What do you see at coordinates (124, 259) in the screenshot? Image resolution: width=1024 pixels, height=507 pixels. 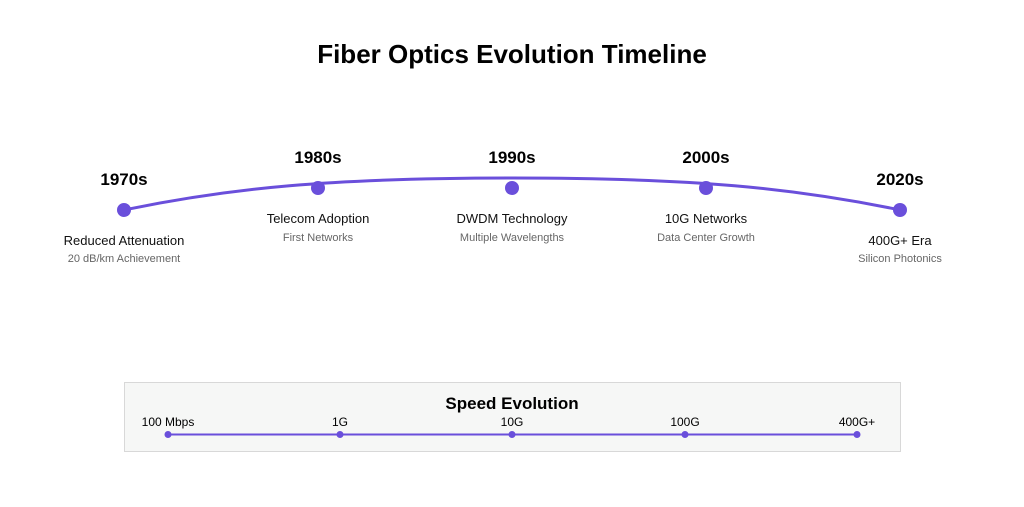 I see `milestone-sub: 20 dB/km Achievement` at bounding box center [124, 259].